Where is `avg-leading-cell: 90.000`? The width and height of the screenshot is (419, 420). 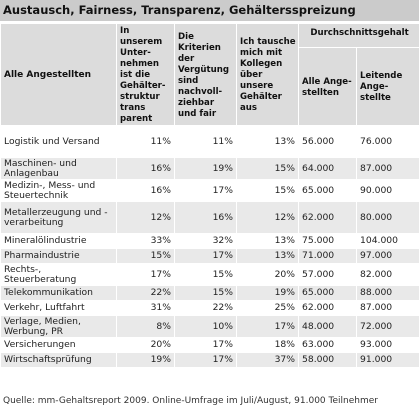 avg-leading-cell: 90.000 is located at coordinates (387, 190).